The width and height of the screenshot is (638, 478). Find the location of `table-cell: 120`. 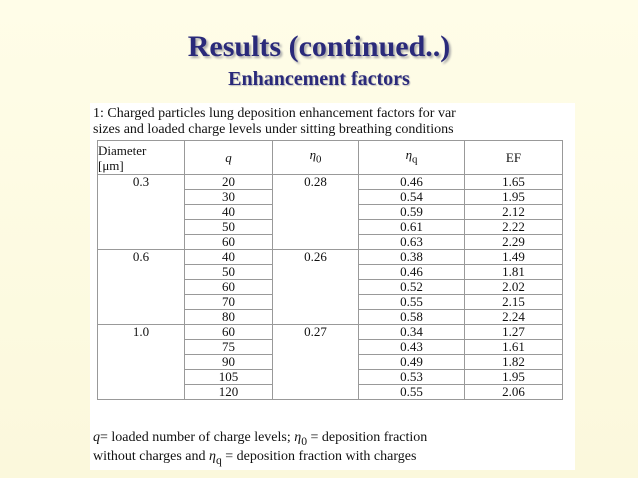

table-cell: 120 is located at coordinates (228, 392).